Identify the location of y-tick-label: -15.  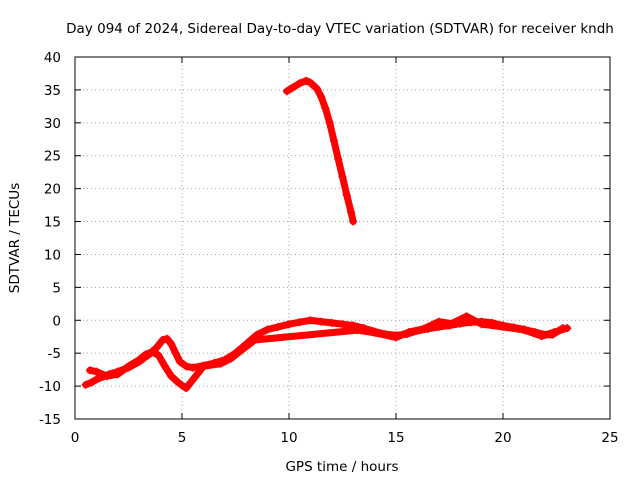
(50, 420).